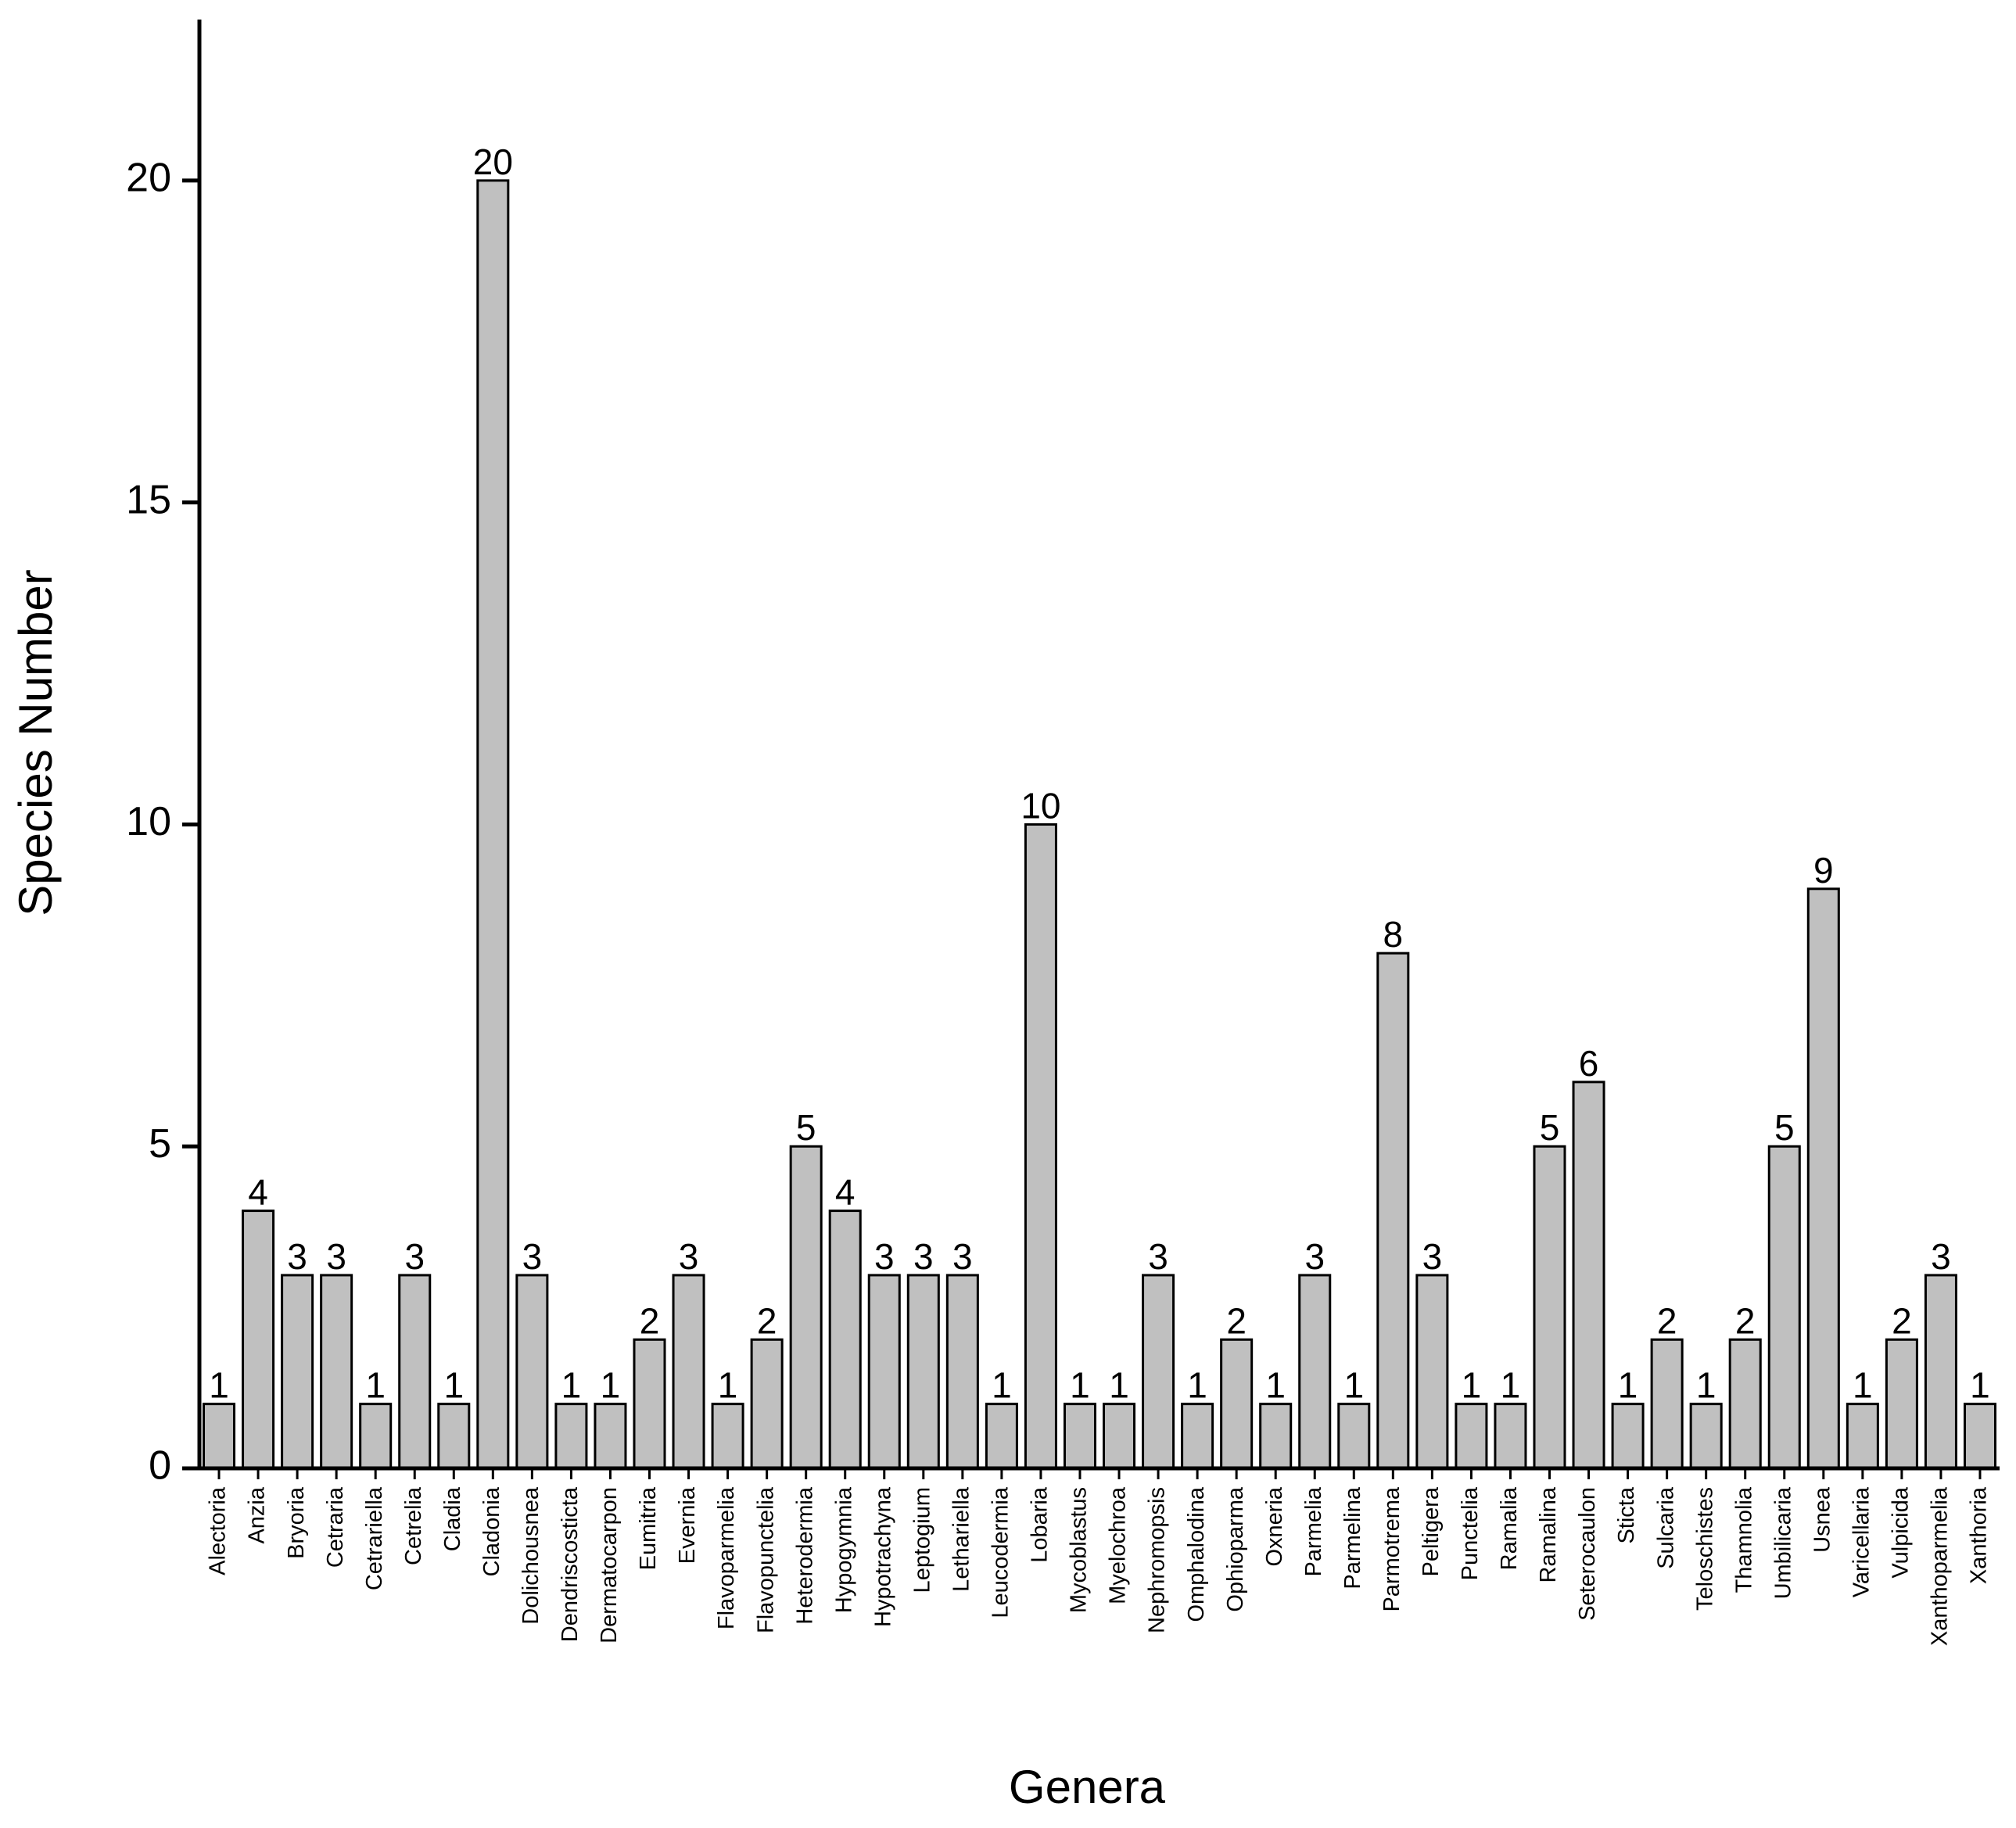 This screenshot has height=1828, width=2016. Describe the element at coordinates (1901, 1532) in the screenshot. I see `x-tick-label: Vulpicida` at that location.